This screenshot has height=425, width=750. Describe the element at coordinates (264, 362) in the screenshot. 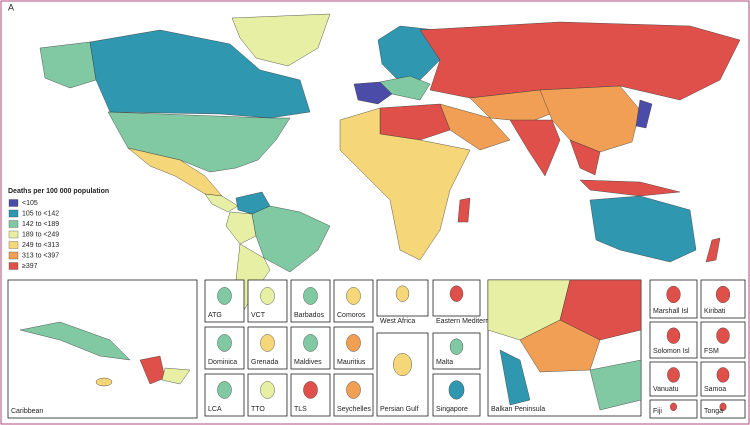

I see `inset-label: Grenada` at that location.